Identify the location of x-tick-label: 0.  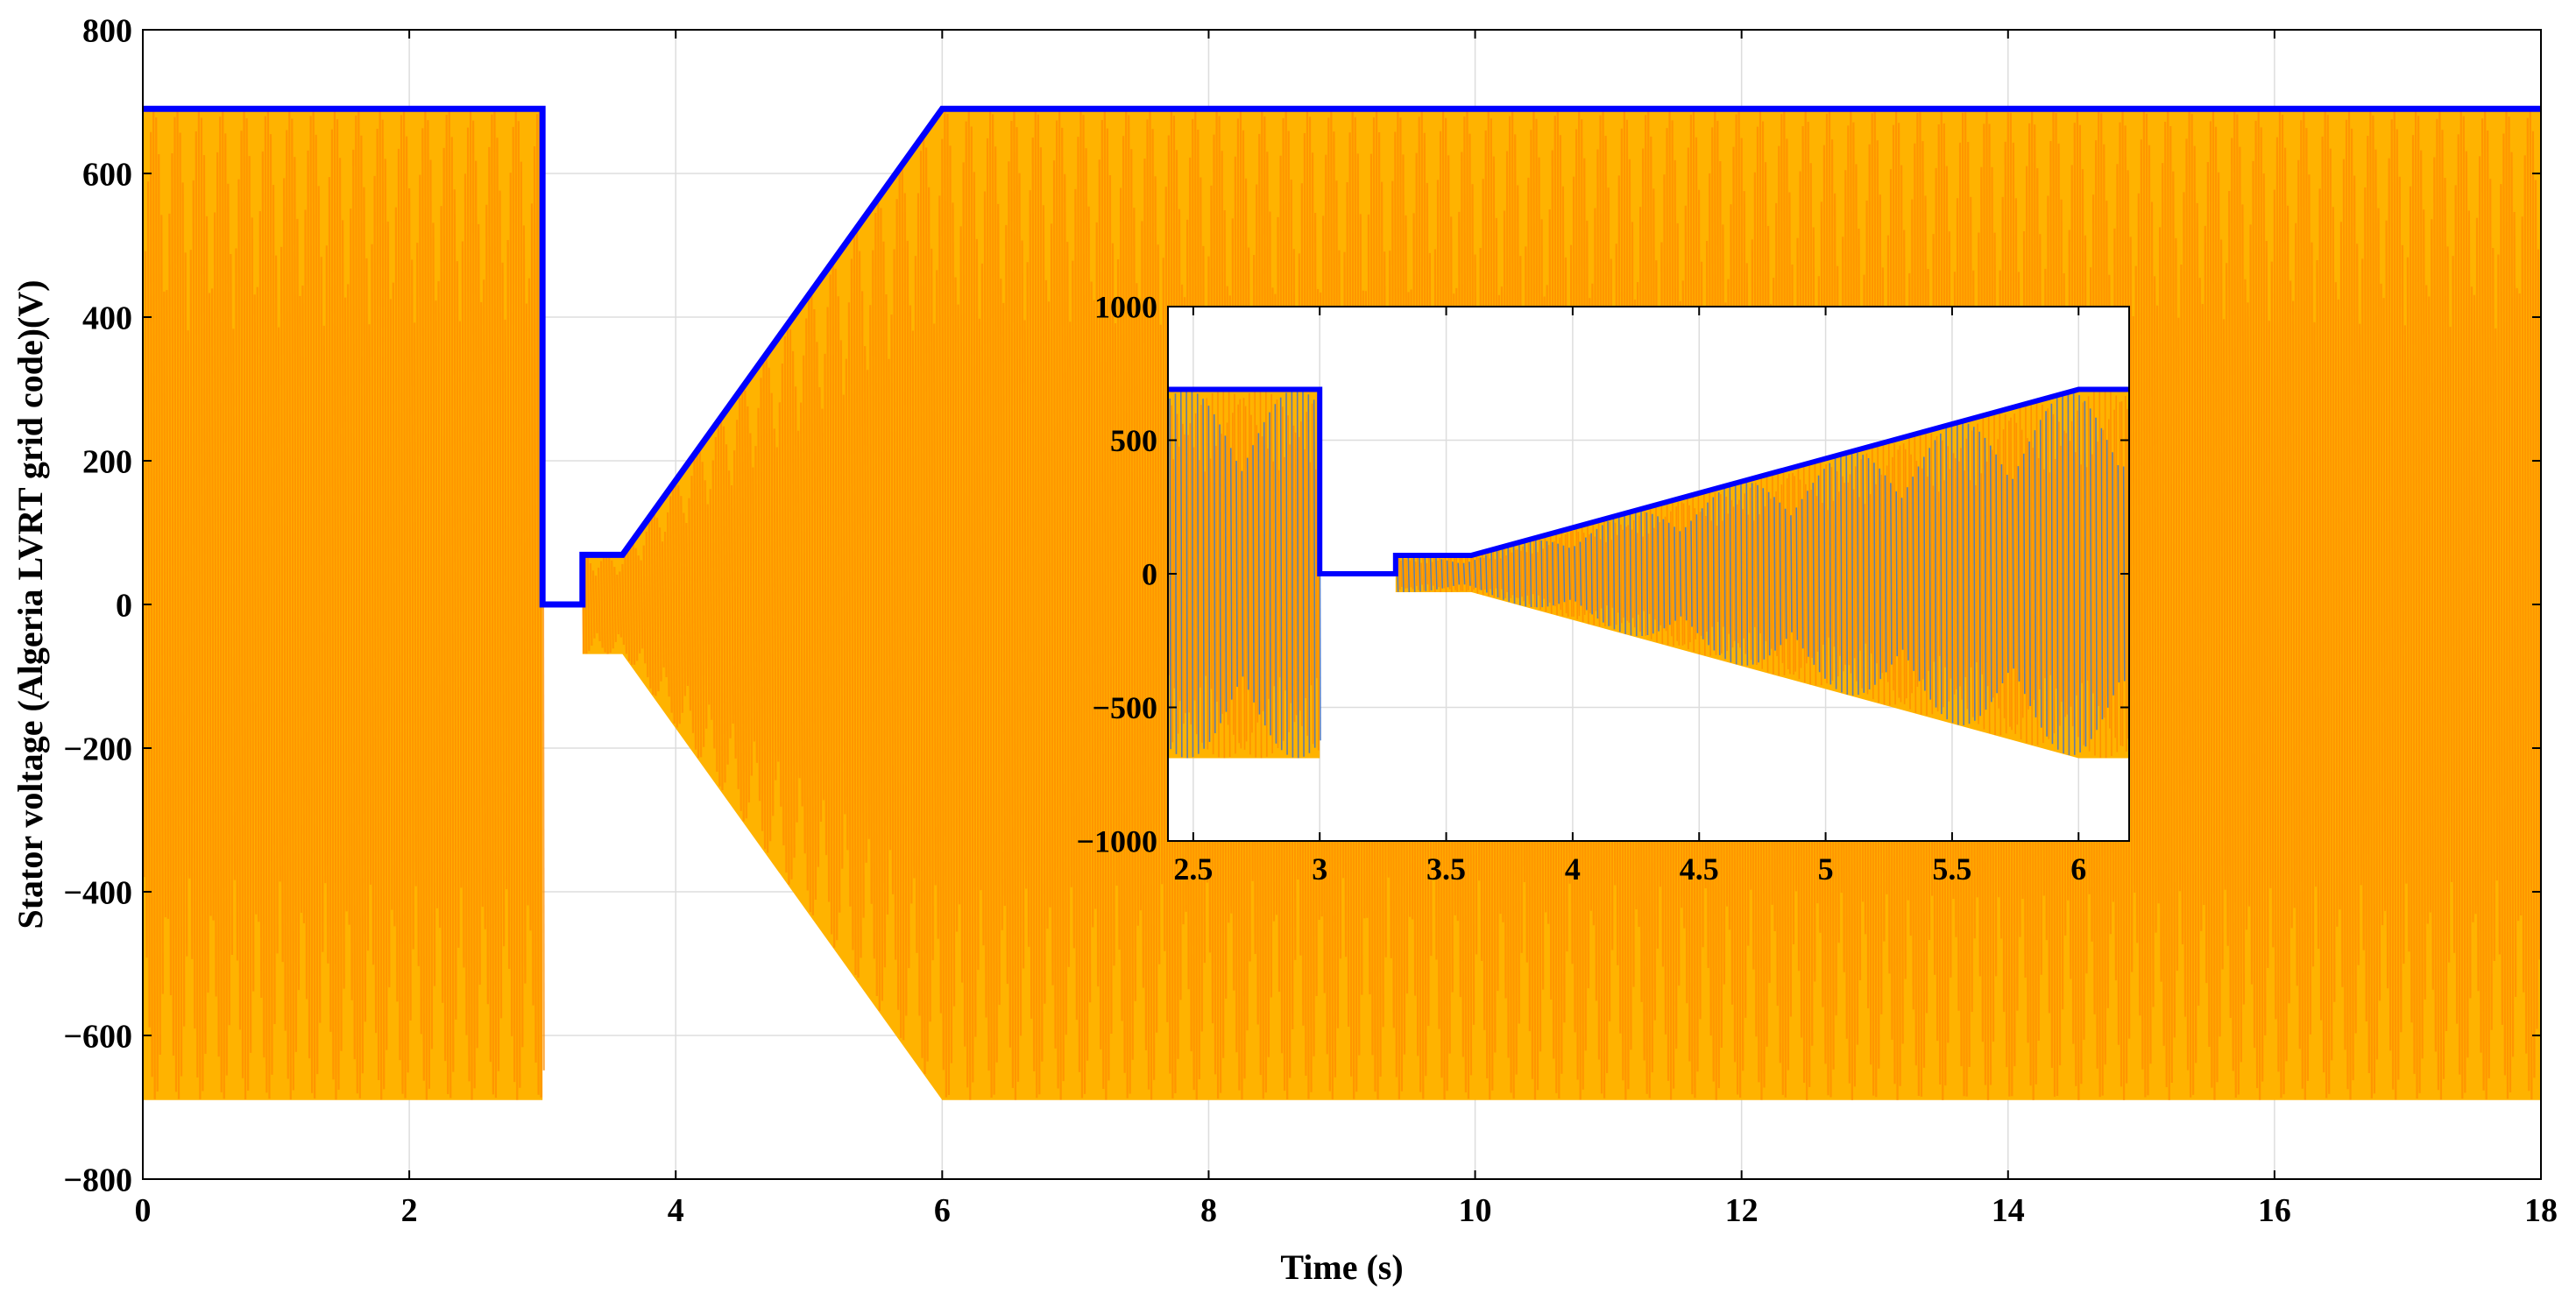
(143, 1210).